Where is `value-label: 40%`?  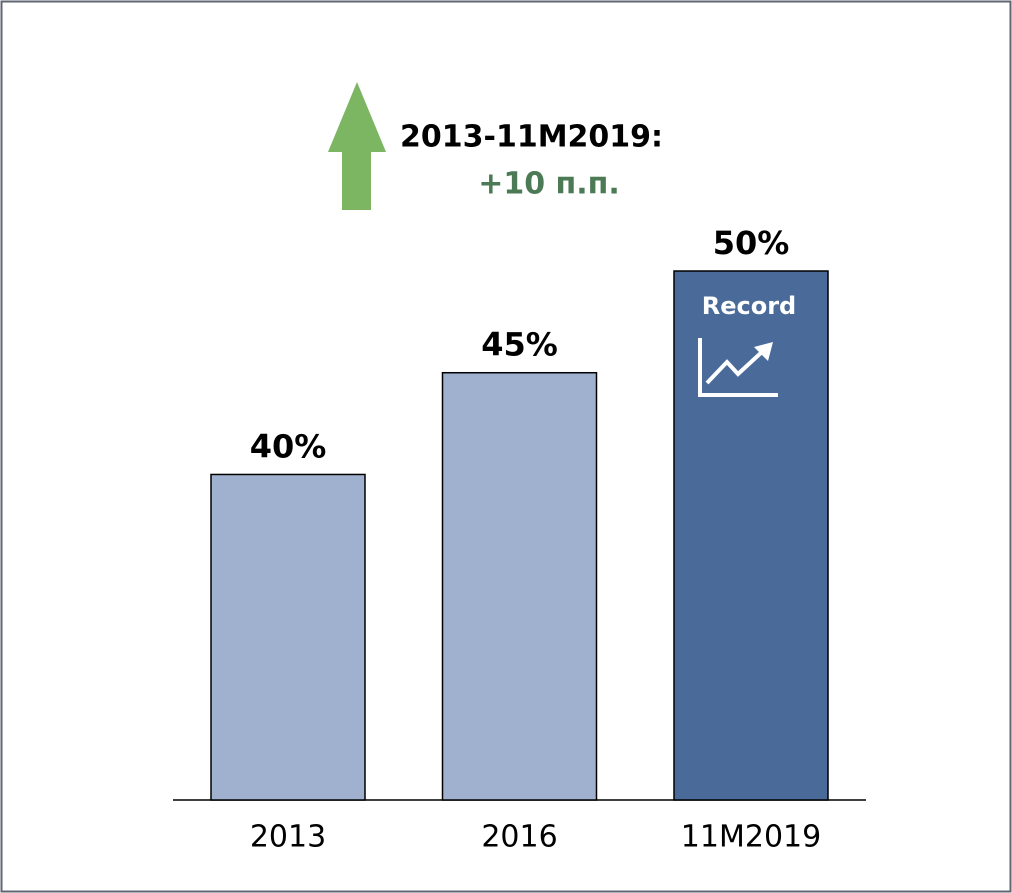
value-label: 40% is located at coordinates (288, 446).